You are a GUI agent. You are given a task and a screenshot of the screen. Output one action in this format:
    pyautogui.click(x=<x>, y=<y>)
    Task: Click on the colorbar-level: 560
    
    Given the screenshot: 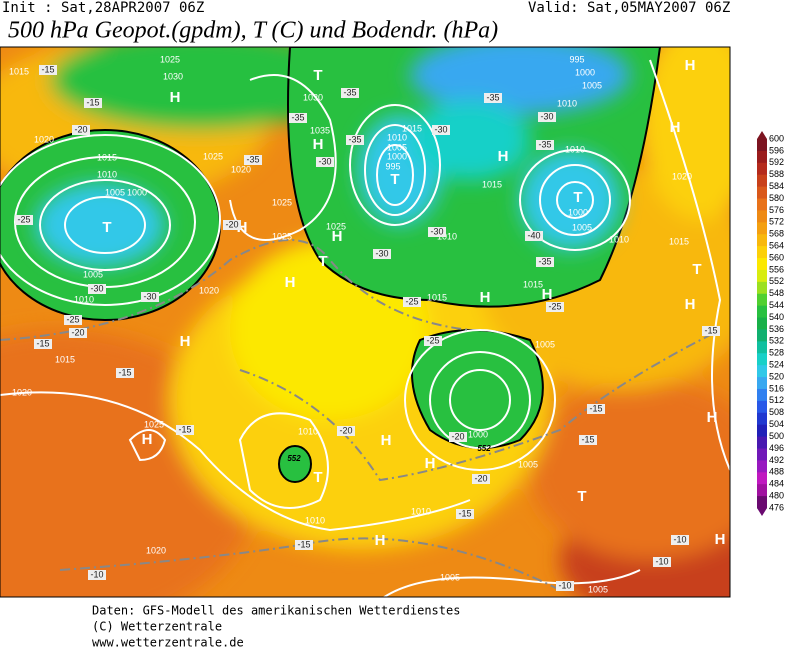 What is the action you would take?
    pyautogui.click(x=776, y=257)
    